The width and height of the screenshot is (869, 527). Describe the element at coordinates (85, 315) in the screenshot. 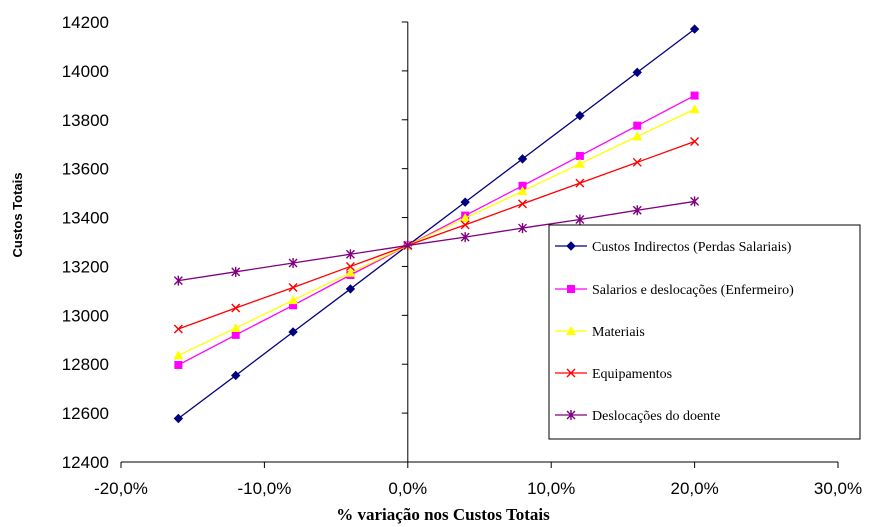

I see `y-tick-label: 13000` at that location.